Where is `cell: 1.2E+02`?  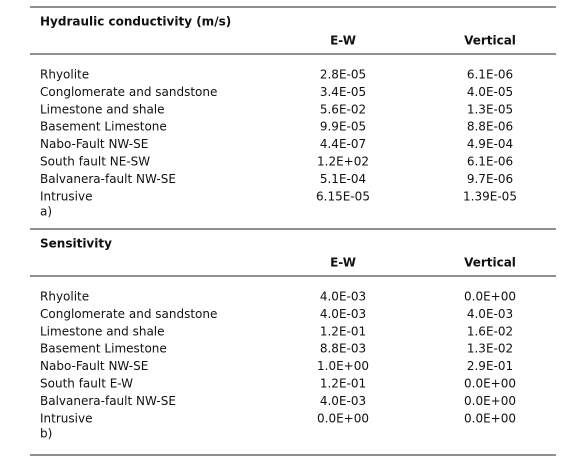
cell: 1.2E+02 is located at coordinates (343, 162).